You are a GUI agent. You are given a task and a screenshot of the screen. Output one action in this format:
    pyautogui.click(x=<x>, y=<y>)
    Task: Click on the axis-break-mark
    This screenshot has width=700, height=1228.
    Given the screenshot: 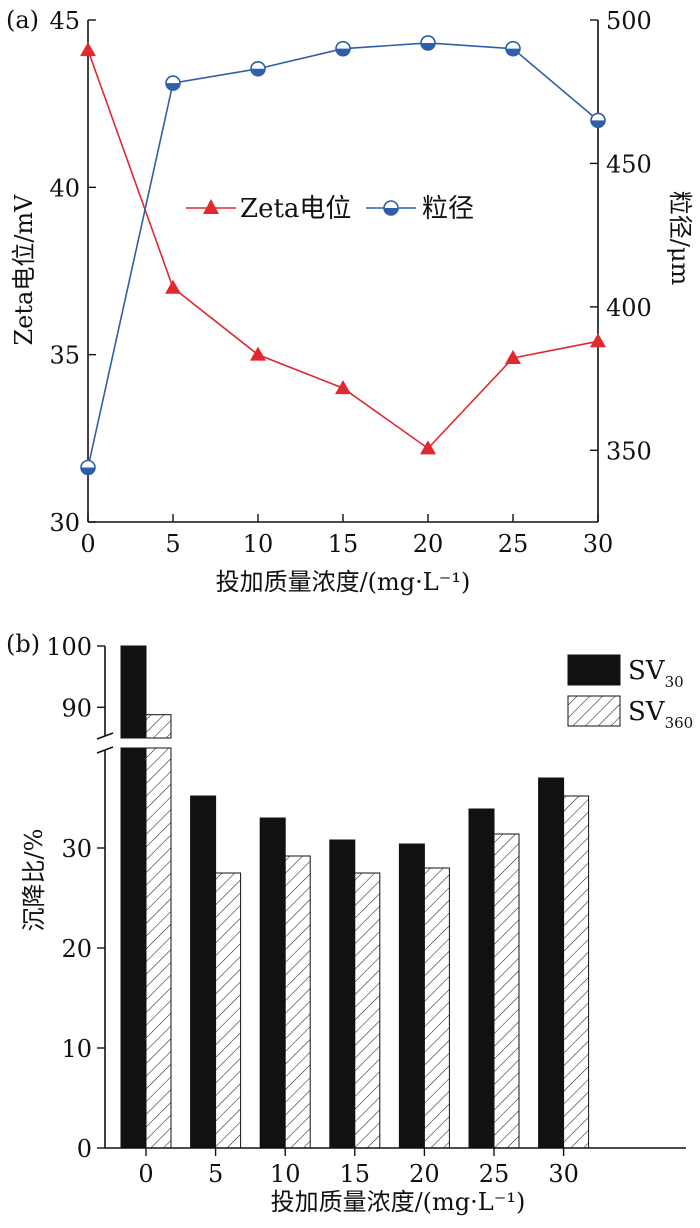 What is the action you would take?
    pyautogui.click(x=105, y=743)
    